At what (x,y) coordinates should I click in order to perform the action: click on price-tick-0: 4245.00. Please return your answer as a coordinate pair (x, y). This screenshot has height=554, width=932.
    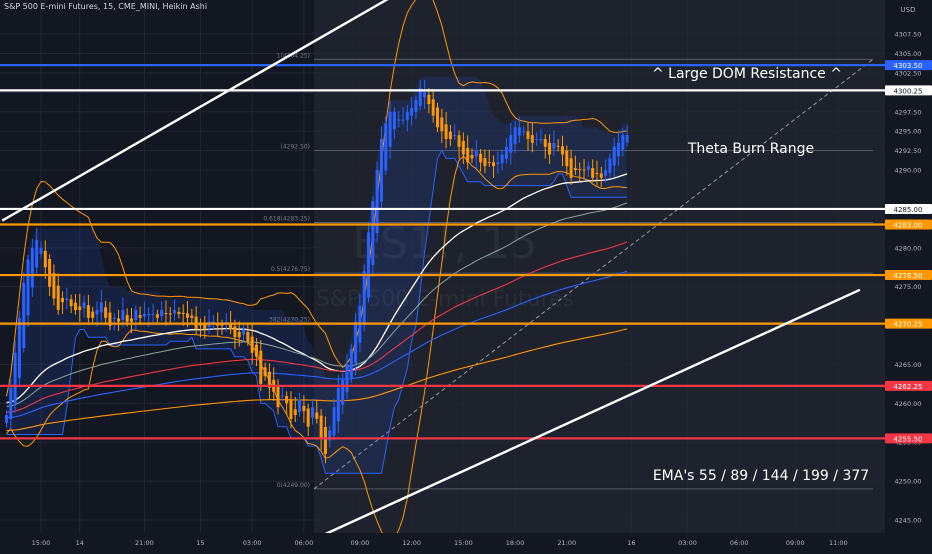
    Looking at the image, I should click on (908, 521).